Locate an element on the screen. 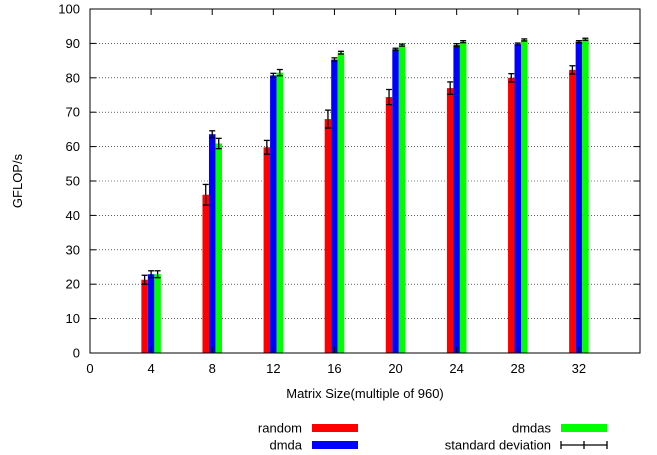 This screenshot has height=455, width=657. legend-label: standard deviation is located at coordinates (498, 445).